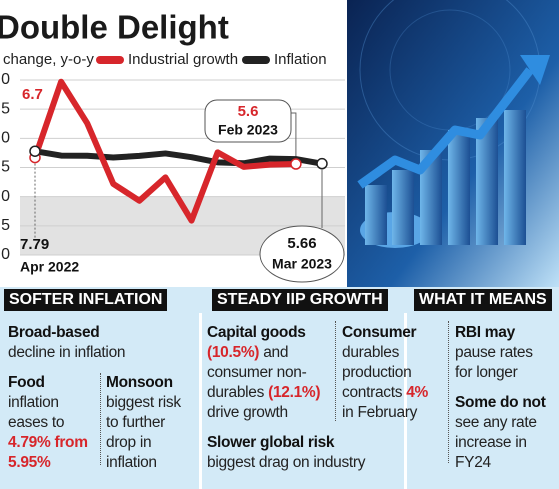 The height and width of the screenshot is (489, 559). What do you see at coordinates (300, 300) in the screenshot?
I see `panel-heading: STEADY IIP GROWTH` at bounding box center [300, 300].